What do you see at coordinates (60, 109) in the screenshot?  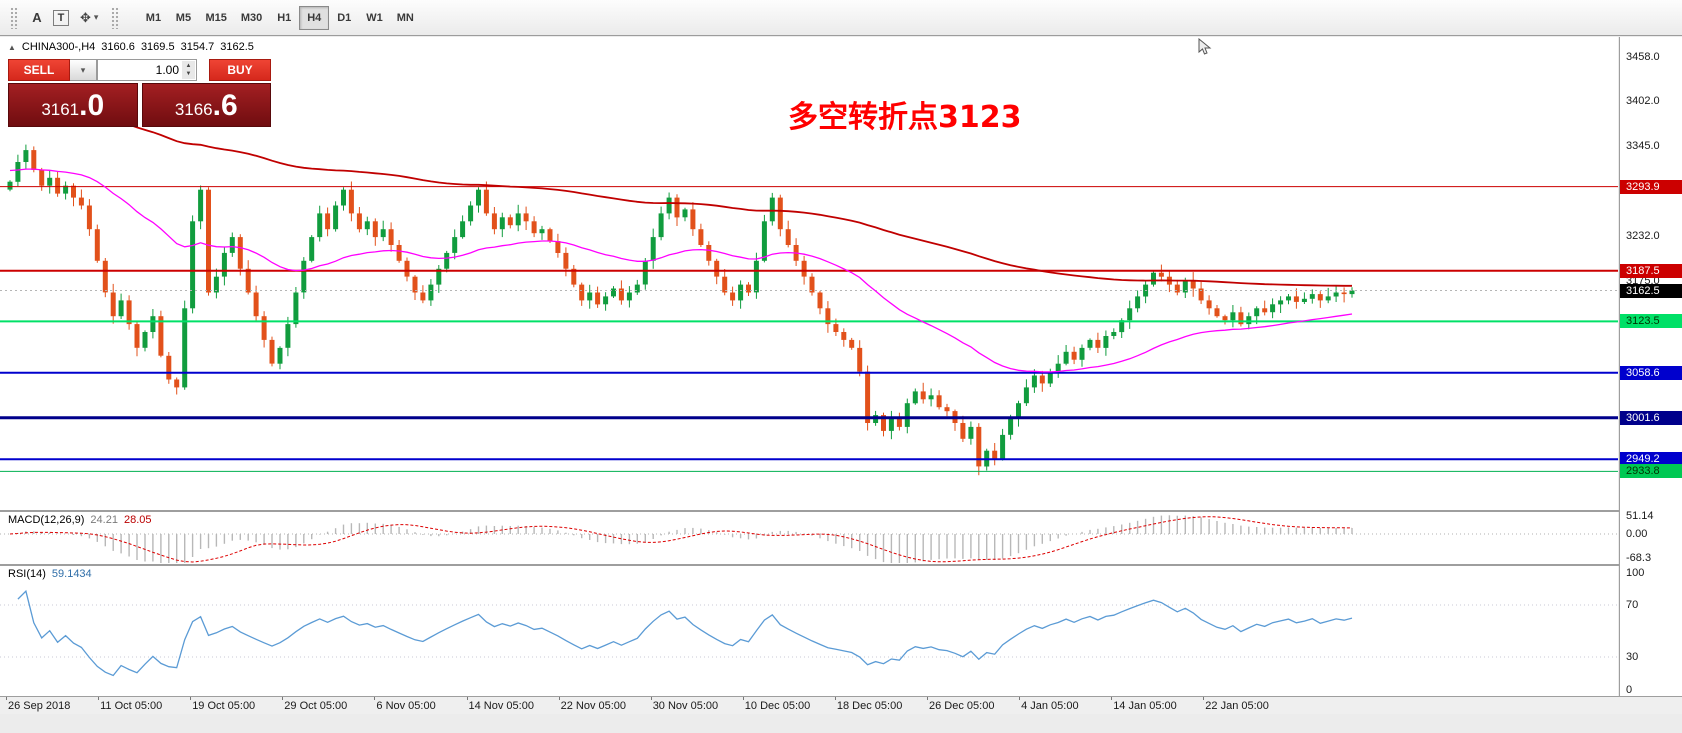 I see `bid-price-small: 3161` at bounding box center [60, 109].